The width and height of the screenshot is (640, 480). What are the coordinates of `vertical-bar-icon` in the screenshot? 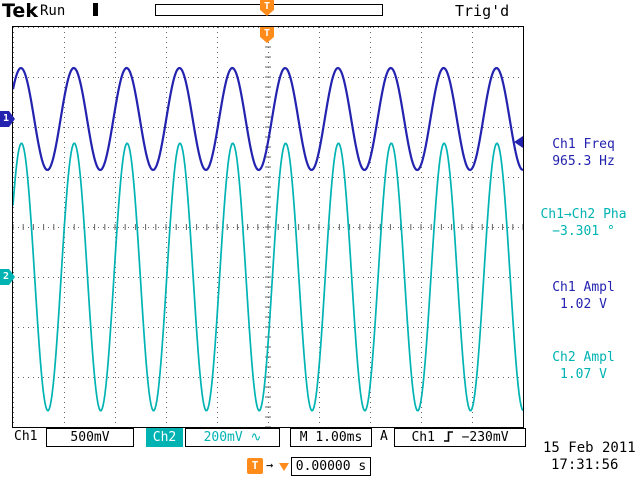 It's located at (95, 9).